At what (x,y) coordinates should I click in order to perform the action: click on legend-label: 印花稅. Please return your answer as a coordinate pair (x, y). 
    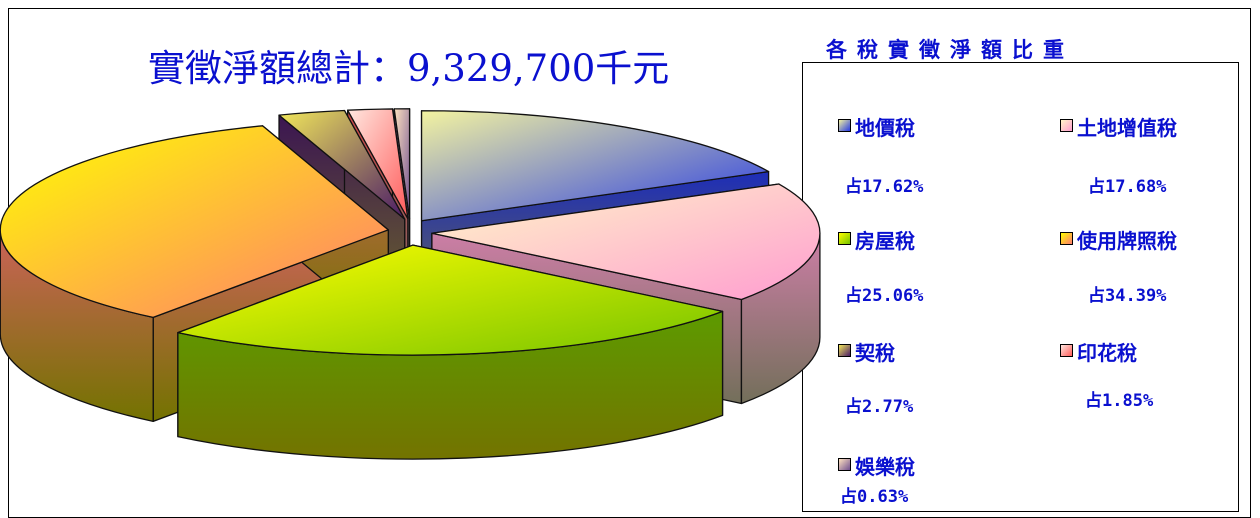
    Looking at the image, I should click on (1107, 353).